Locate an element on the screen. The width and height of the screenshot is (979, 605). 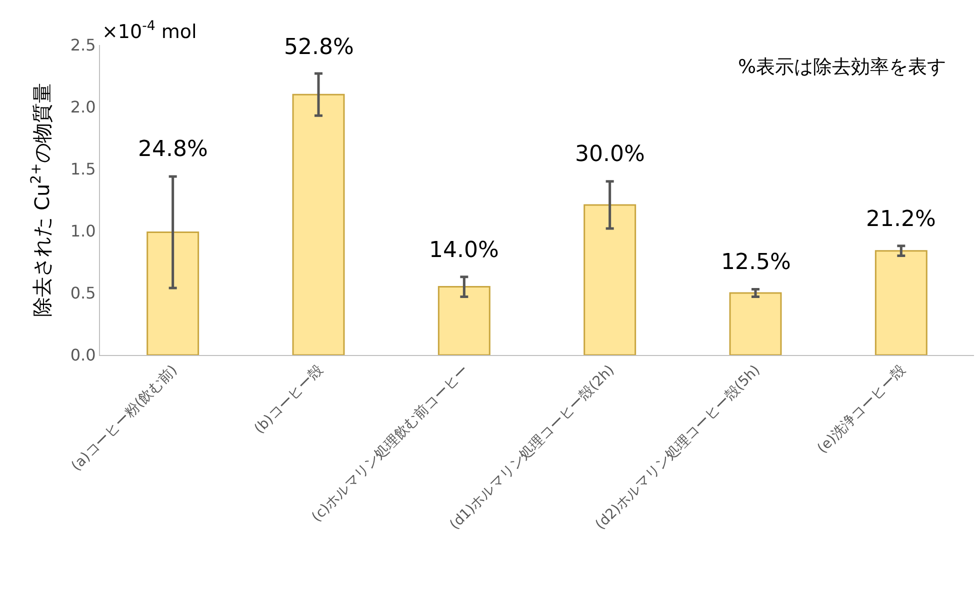
annotation: 21.2% is located at coordinates (901, 219).